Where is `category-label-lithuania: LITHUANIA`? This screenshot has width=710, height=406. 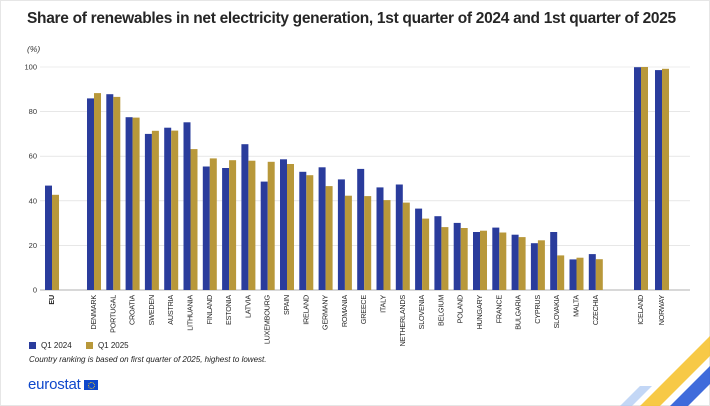
category-label-lithuania: LITHUANIA is located at coordinates (190, 313).